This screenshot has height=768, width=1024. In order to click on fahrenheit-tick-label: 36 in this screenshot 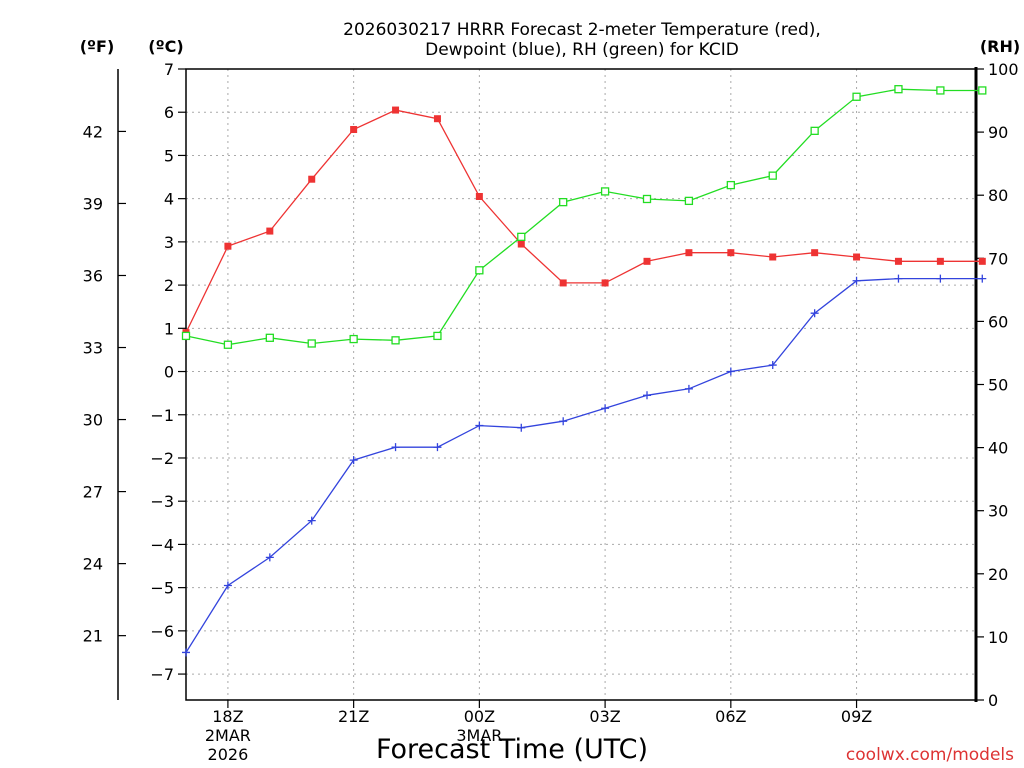, I will do `click(93, 275)`.